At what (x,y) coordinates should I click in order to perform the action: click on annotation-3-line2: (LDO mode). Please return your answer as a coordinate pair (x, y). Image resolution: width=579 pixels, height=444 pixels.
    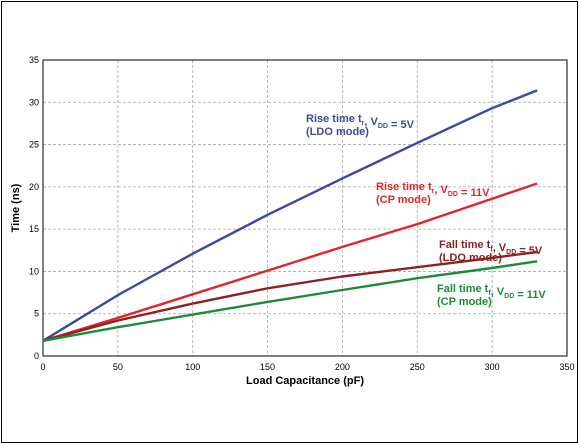
    Looking at the image, I should click on (470, 258).